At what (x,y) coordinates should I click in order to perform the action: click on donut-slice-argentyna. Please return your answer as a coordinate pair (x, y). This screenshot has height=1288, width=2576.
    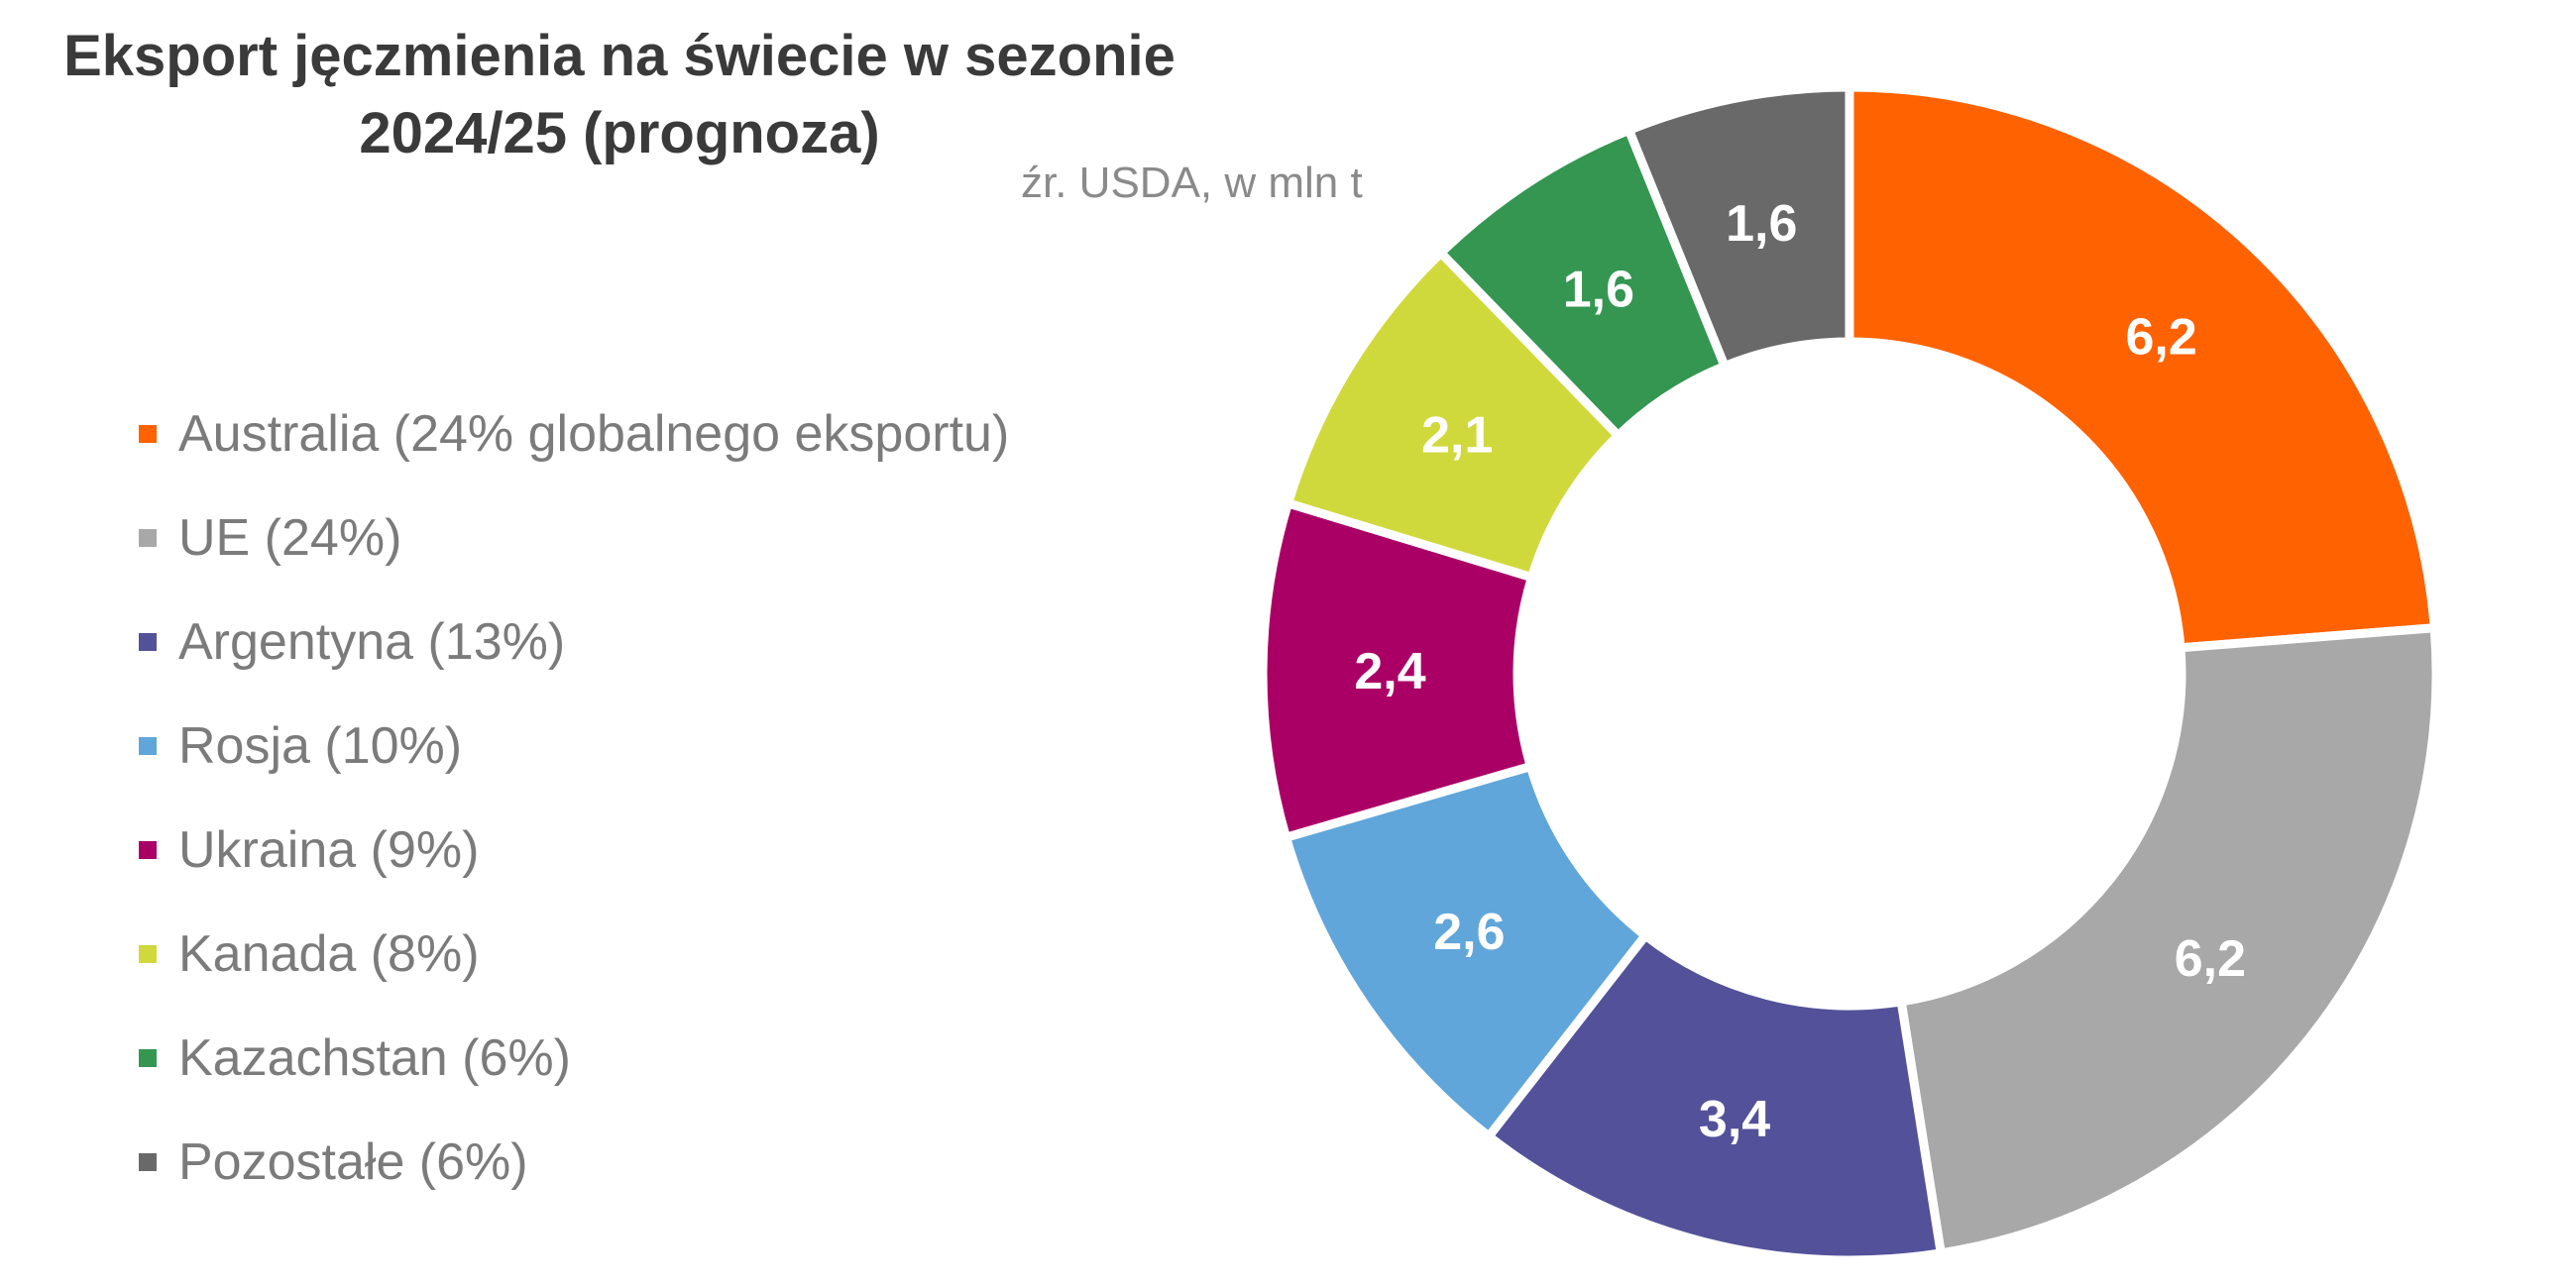
    Looking at the image, I should click on (1714, 1096).